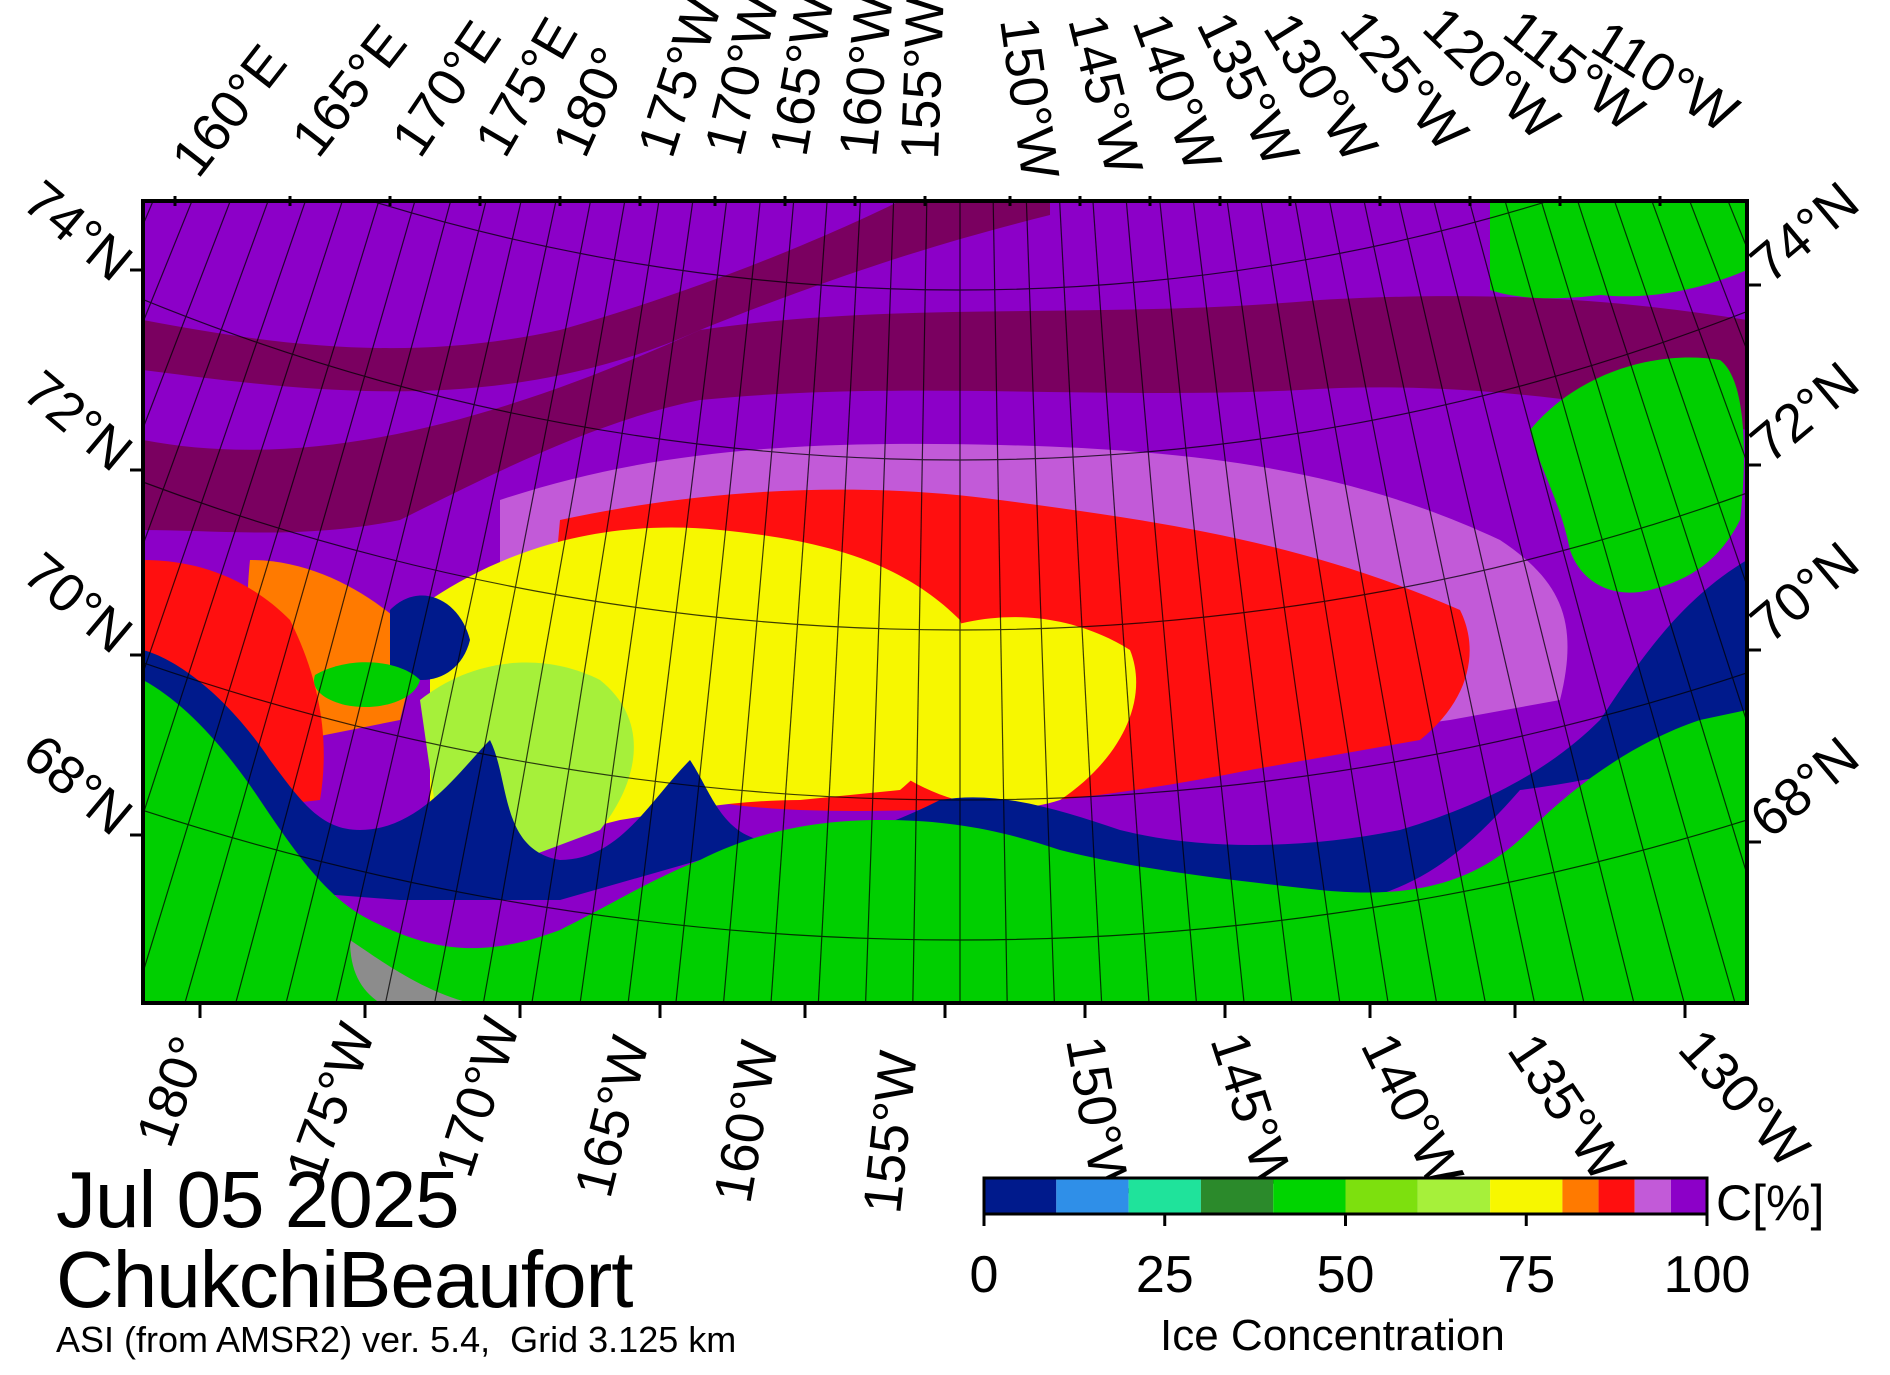  What do you see at coordinates (1165, 1275) in the screenshot?
I see `colorbar-tick-label: 25` at bounding box center [1165, 1275].